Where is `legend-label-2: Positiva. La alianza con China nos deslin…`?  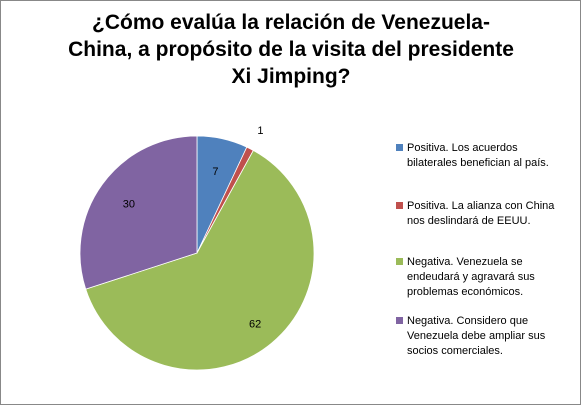 legend-label-2: Positiva. La alianza con China nos deslin… is located at coordinates (492, 214).